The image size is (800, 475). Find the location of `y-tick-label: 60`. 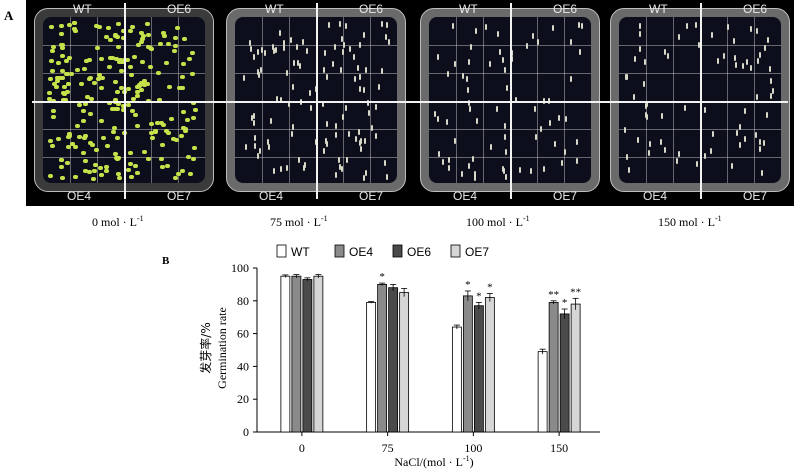

y-tick-label: 60 is located at coordinates (243, 334).